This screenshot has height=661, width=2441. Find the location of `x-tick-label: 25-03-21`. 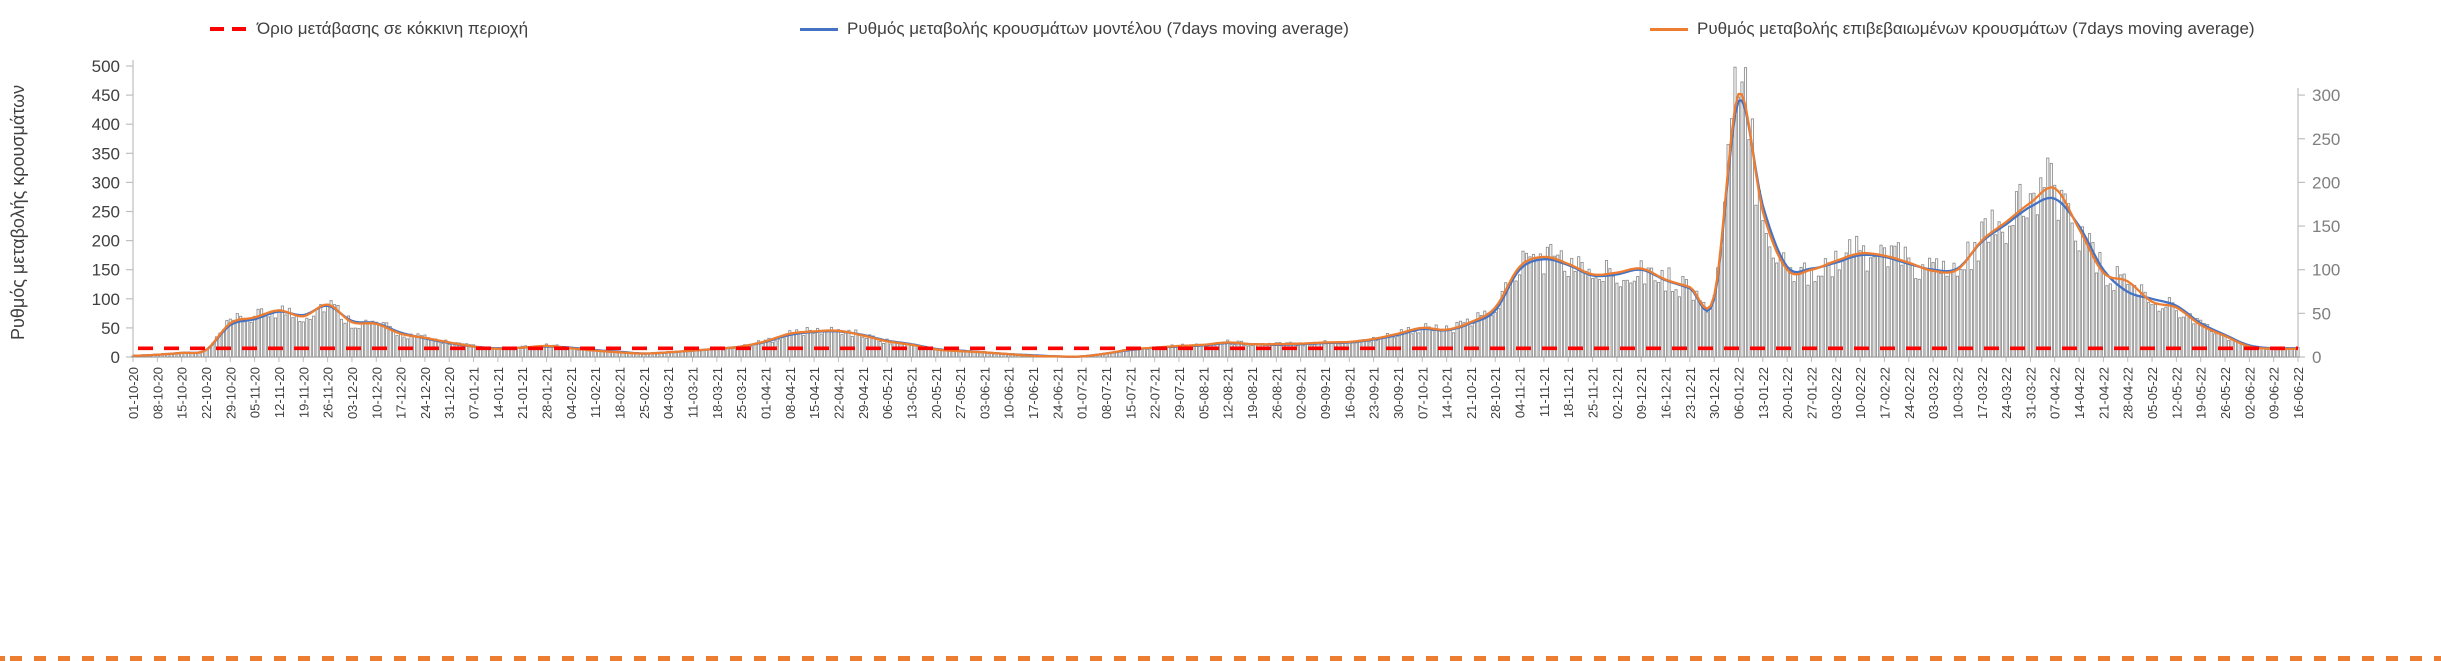

x-tick-label: 25-03-21 is located at coordinates (741, 393).